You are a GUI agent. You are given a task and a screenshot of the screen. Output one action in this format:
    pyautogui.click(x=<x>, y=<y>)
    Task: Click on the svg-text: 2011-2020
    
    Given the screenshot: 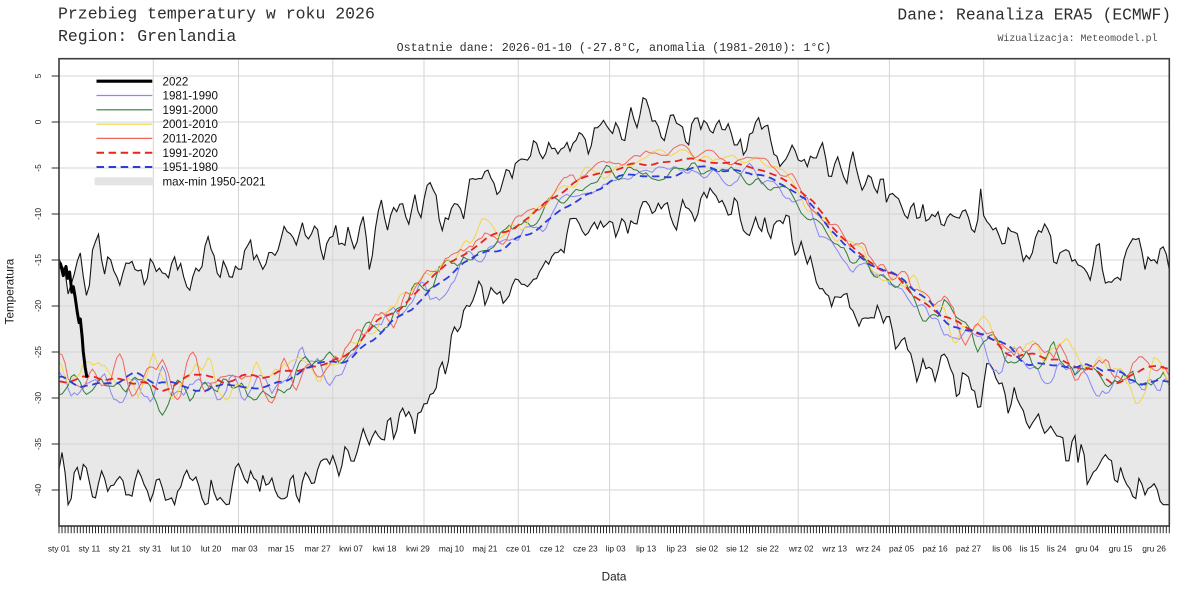 What is the action you would take?
    pyautogui.click(x=190, y=139)
    